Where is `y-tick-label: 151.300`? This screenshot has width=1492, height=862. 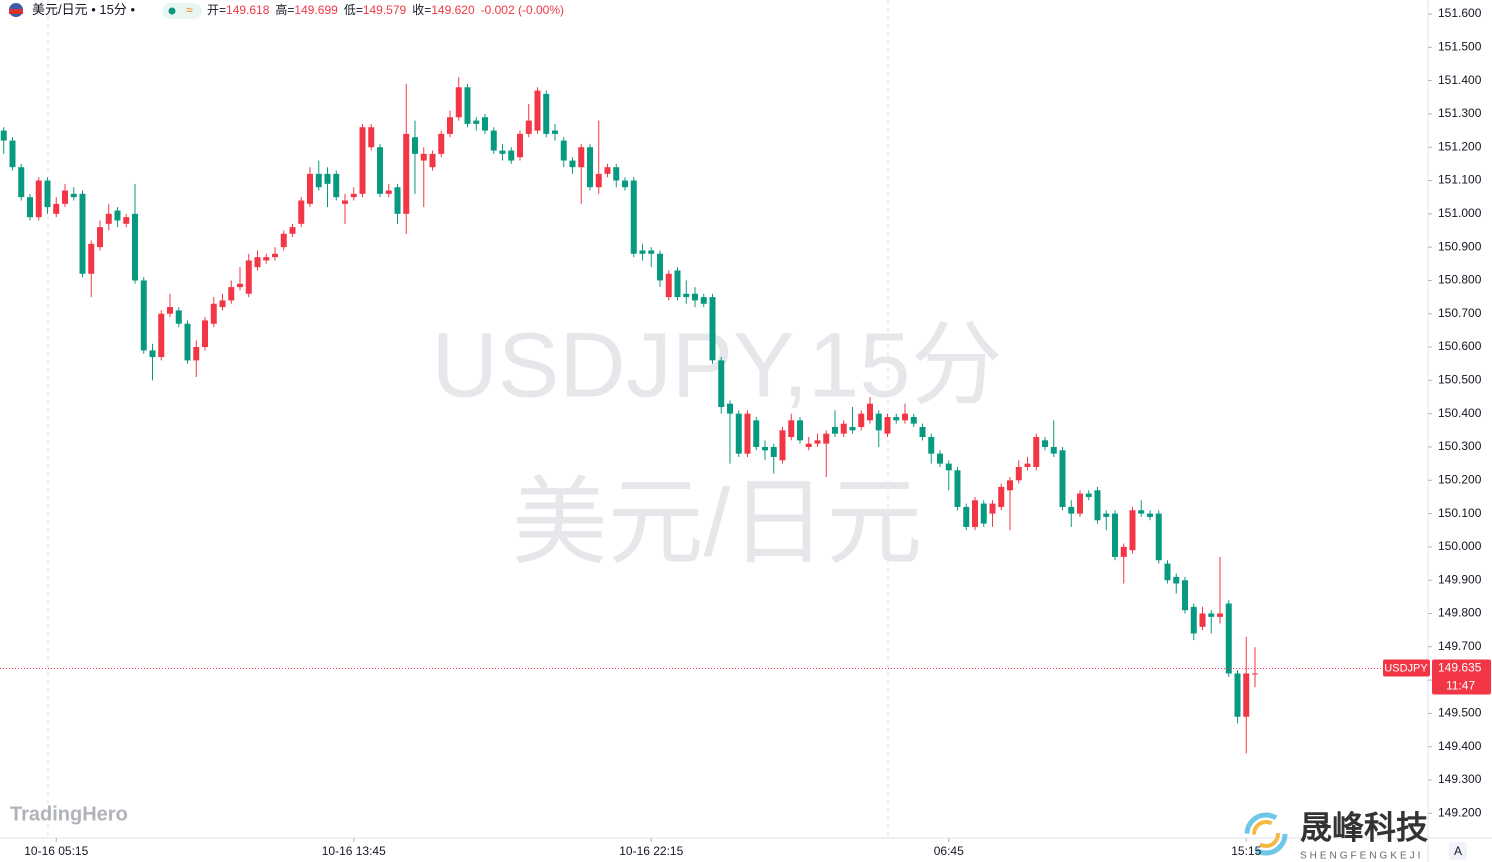 y-tick-label: 151.300 is located at coordinates (1460, 113).